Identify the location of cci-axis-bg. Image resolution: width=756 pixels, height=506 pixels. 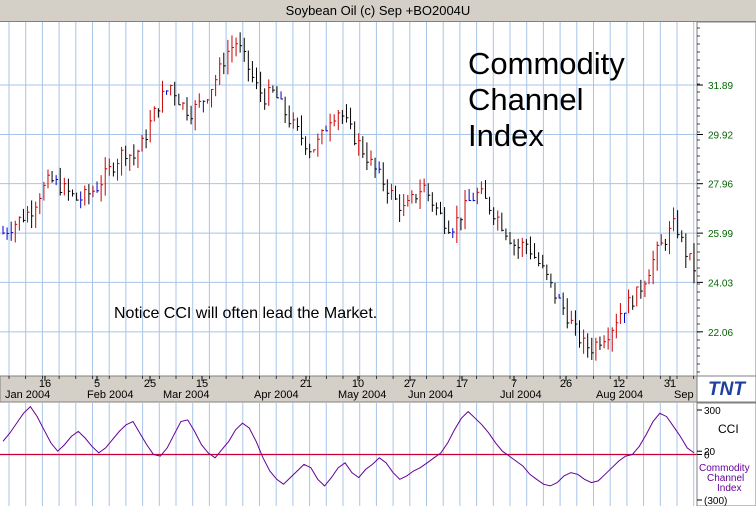
(726, 454).